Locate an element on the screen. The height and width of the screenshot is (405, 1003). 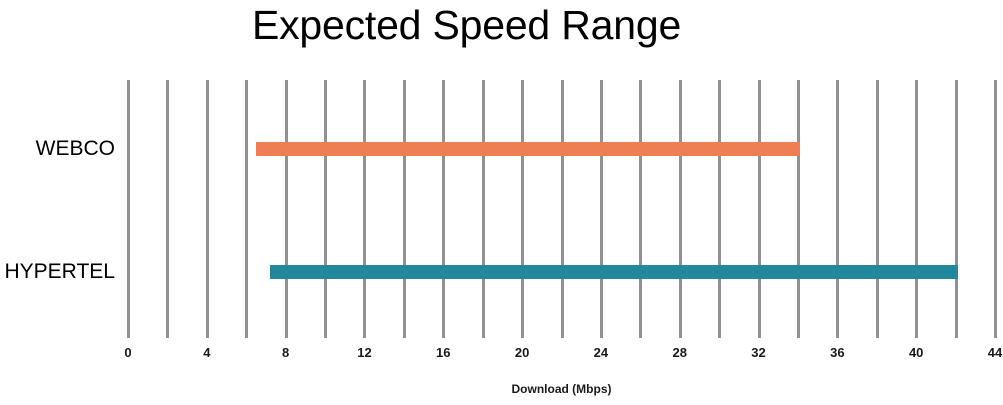
x-tick-label: 4 is located at coordinates (207, 352).